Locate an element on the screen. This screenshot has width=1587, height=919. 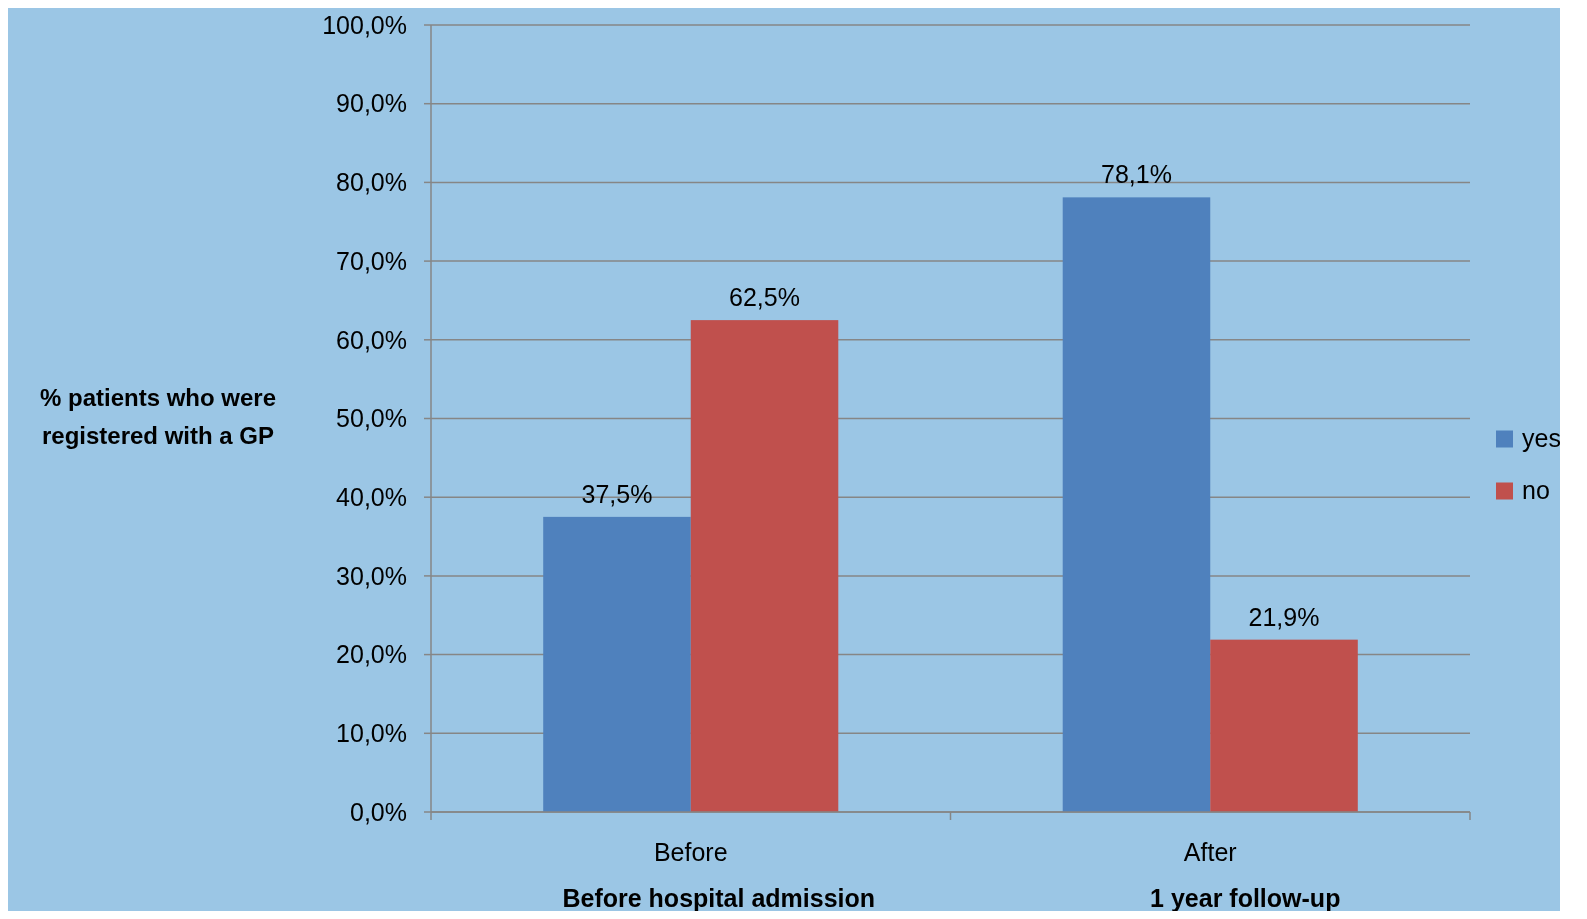
y-tick-label: 60,0% is located at coordinates (371, 339).